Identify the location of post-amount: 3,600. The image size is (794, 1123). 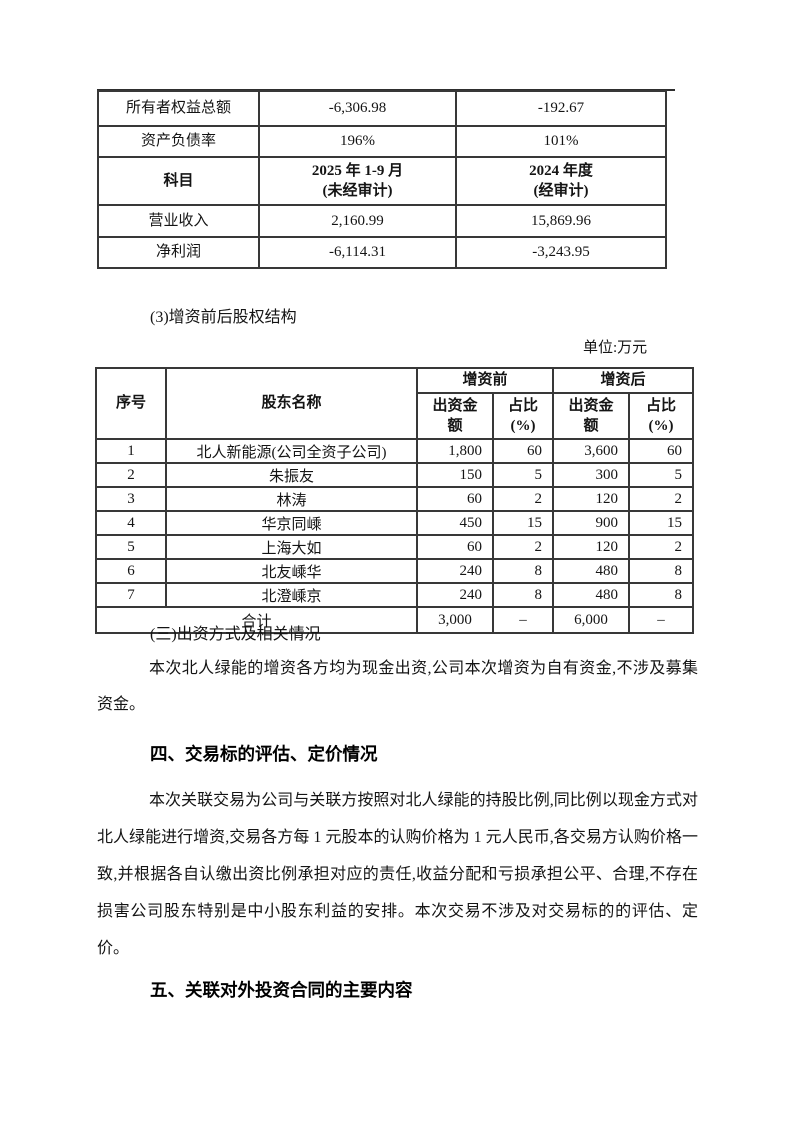
(591, 451).